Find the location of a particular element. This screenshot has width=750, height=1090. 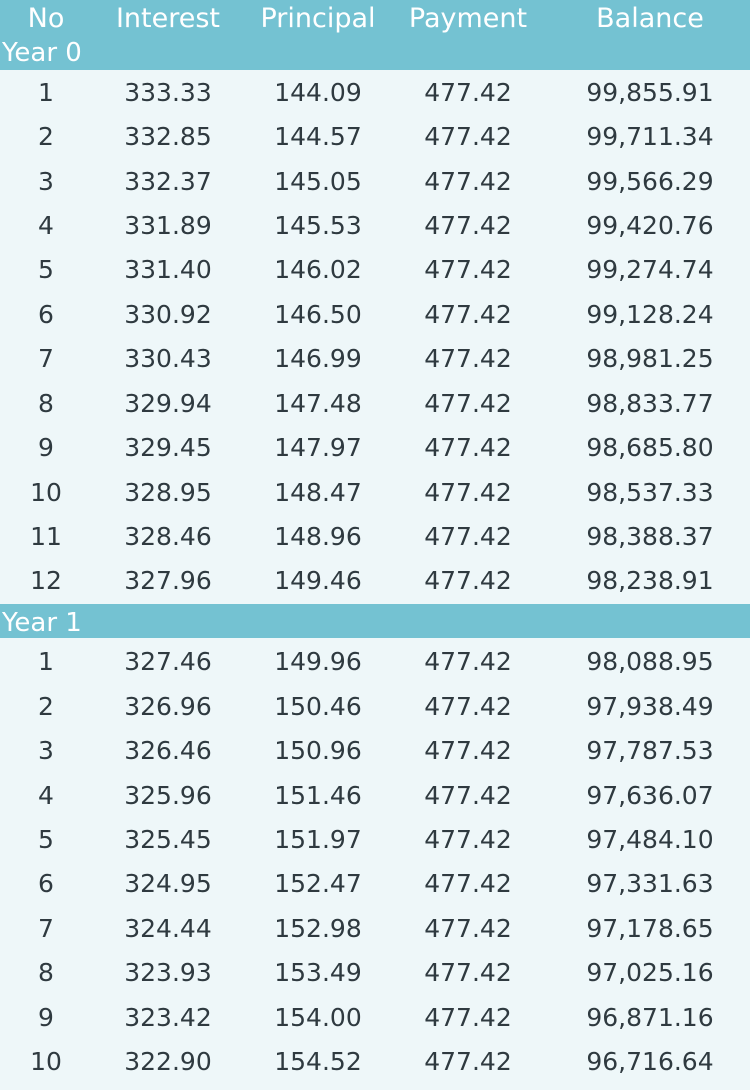

table-row: 5 325.45 151.97 477.42 97,484.10 is located at coordinates (375, 840).